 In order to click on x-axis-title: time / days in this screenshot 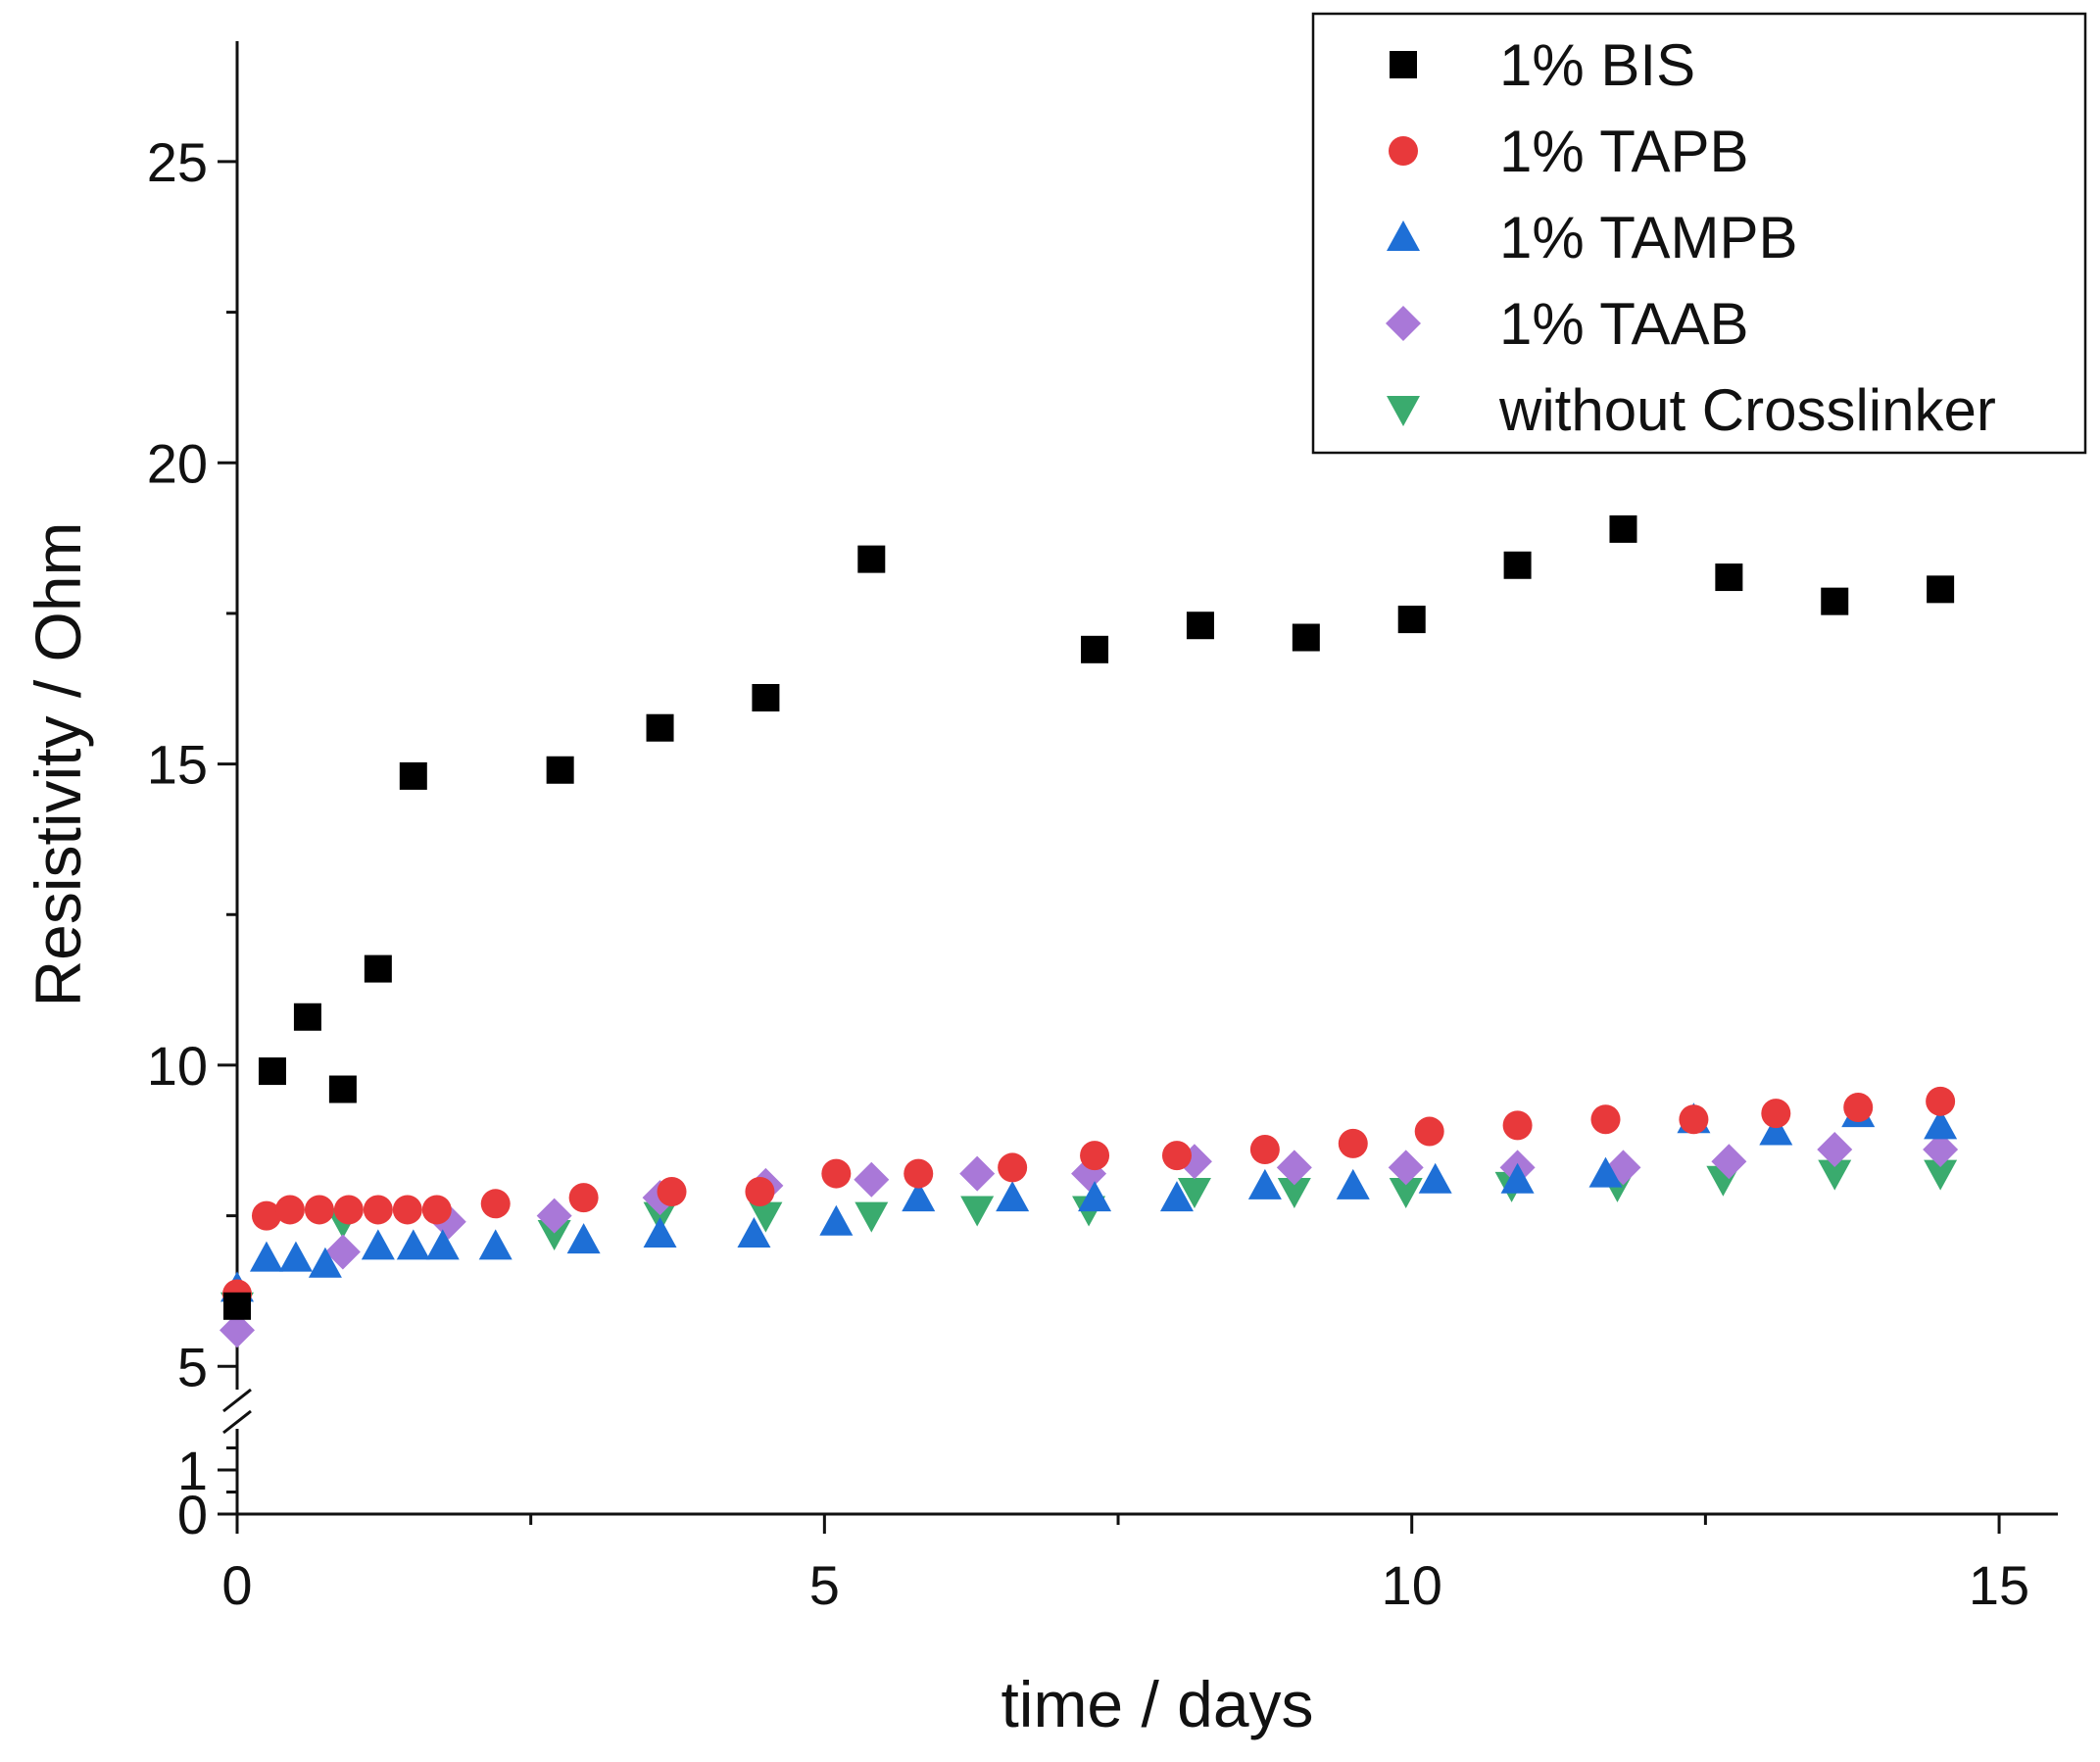, I will do `click(1157, 1704)`.